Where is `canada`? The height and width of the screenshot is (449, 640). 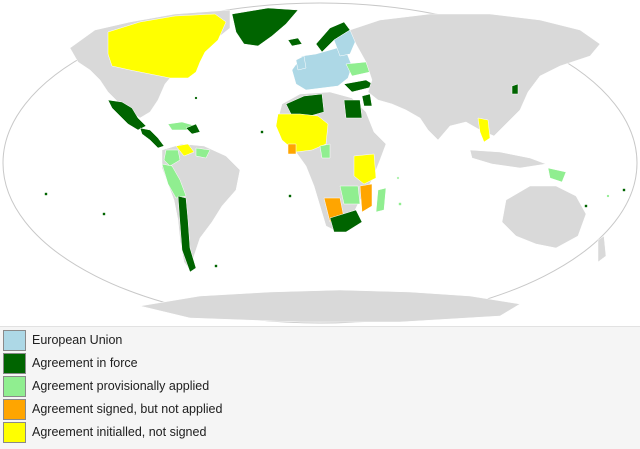 canada is located at coordinates (167, 46).